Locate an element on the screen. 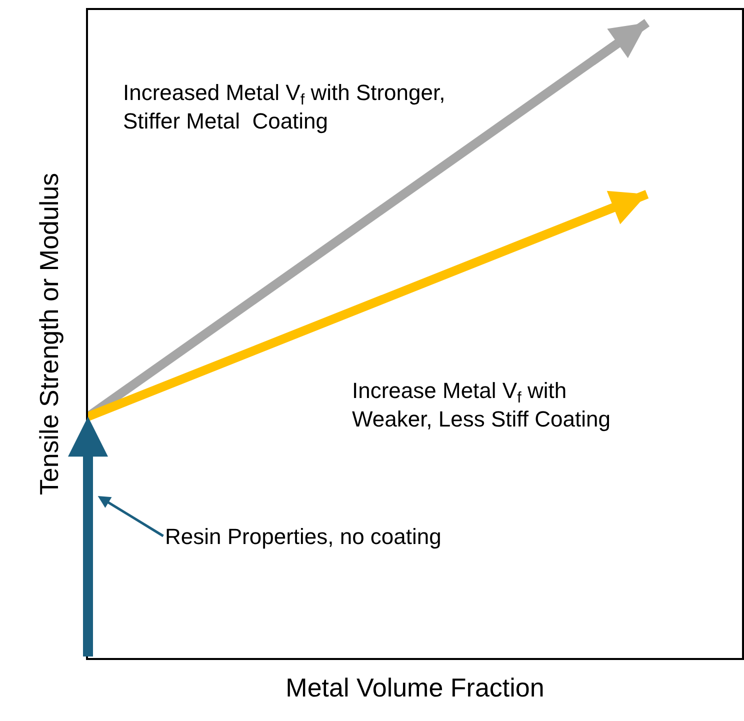 The height and width of the screenshot is (721, 744). annotation: Resin Properties, no coating is located at coordinates (303, 536).